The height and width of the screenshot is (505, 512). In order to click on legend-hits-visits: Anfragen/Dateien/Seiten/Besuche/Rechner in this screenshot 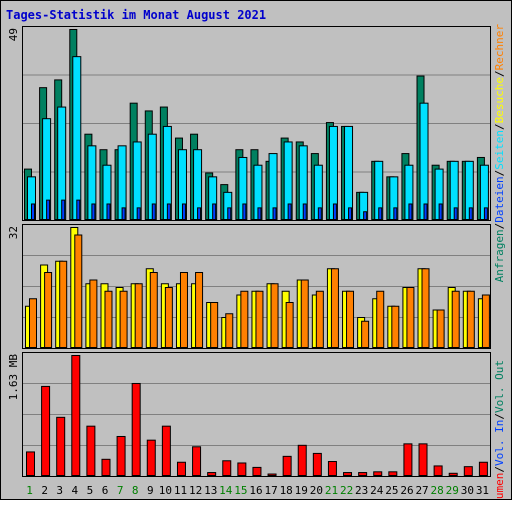, I will do `click(499, 153)`.